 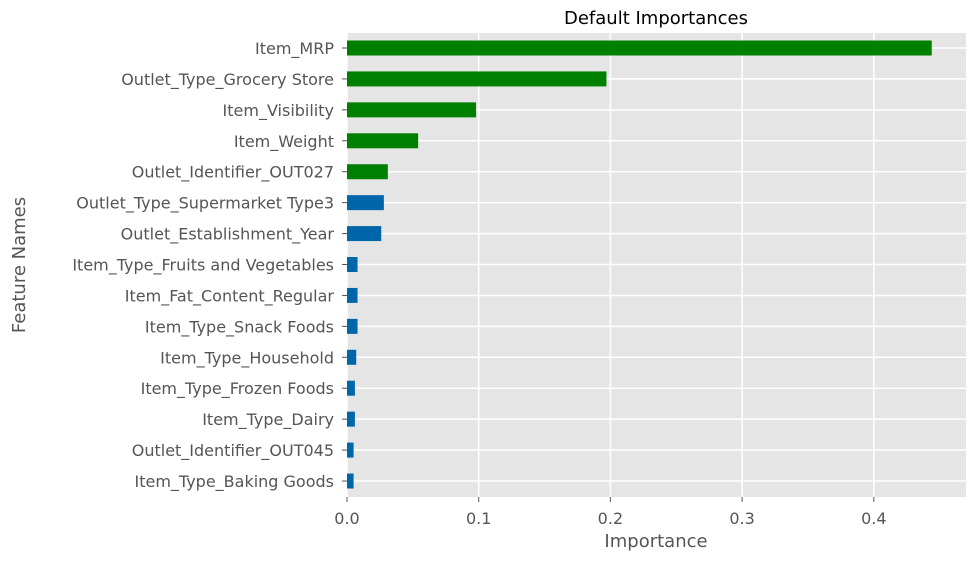 I want to click on y-tick-label: Item_Fat_Content_Regular, so click(x=230, y=296).